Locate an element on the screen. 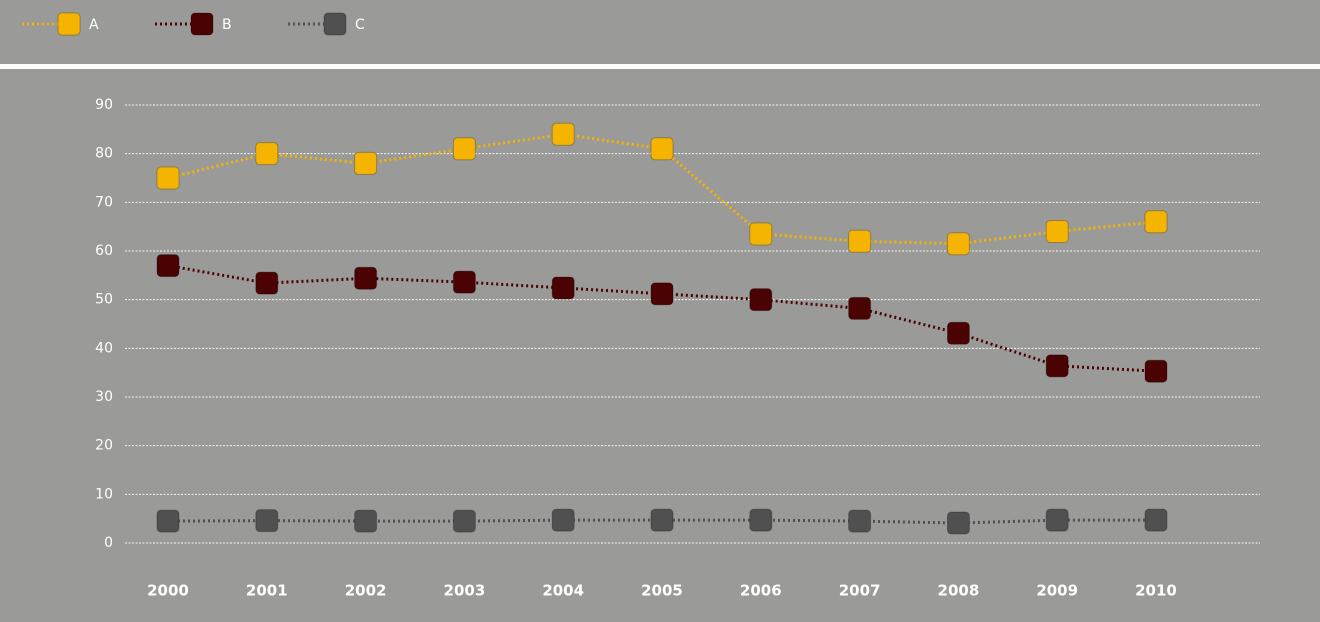  y-tick-label: 80 is located at coordinates (104, 154).